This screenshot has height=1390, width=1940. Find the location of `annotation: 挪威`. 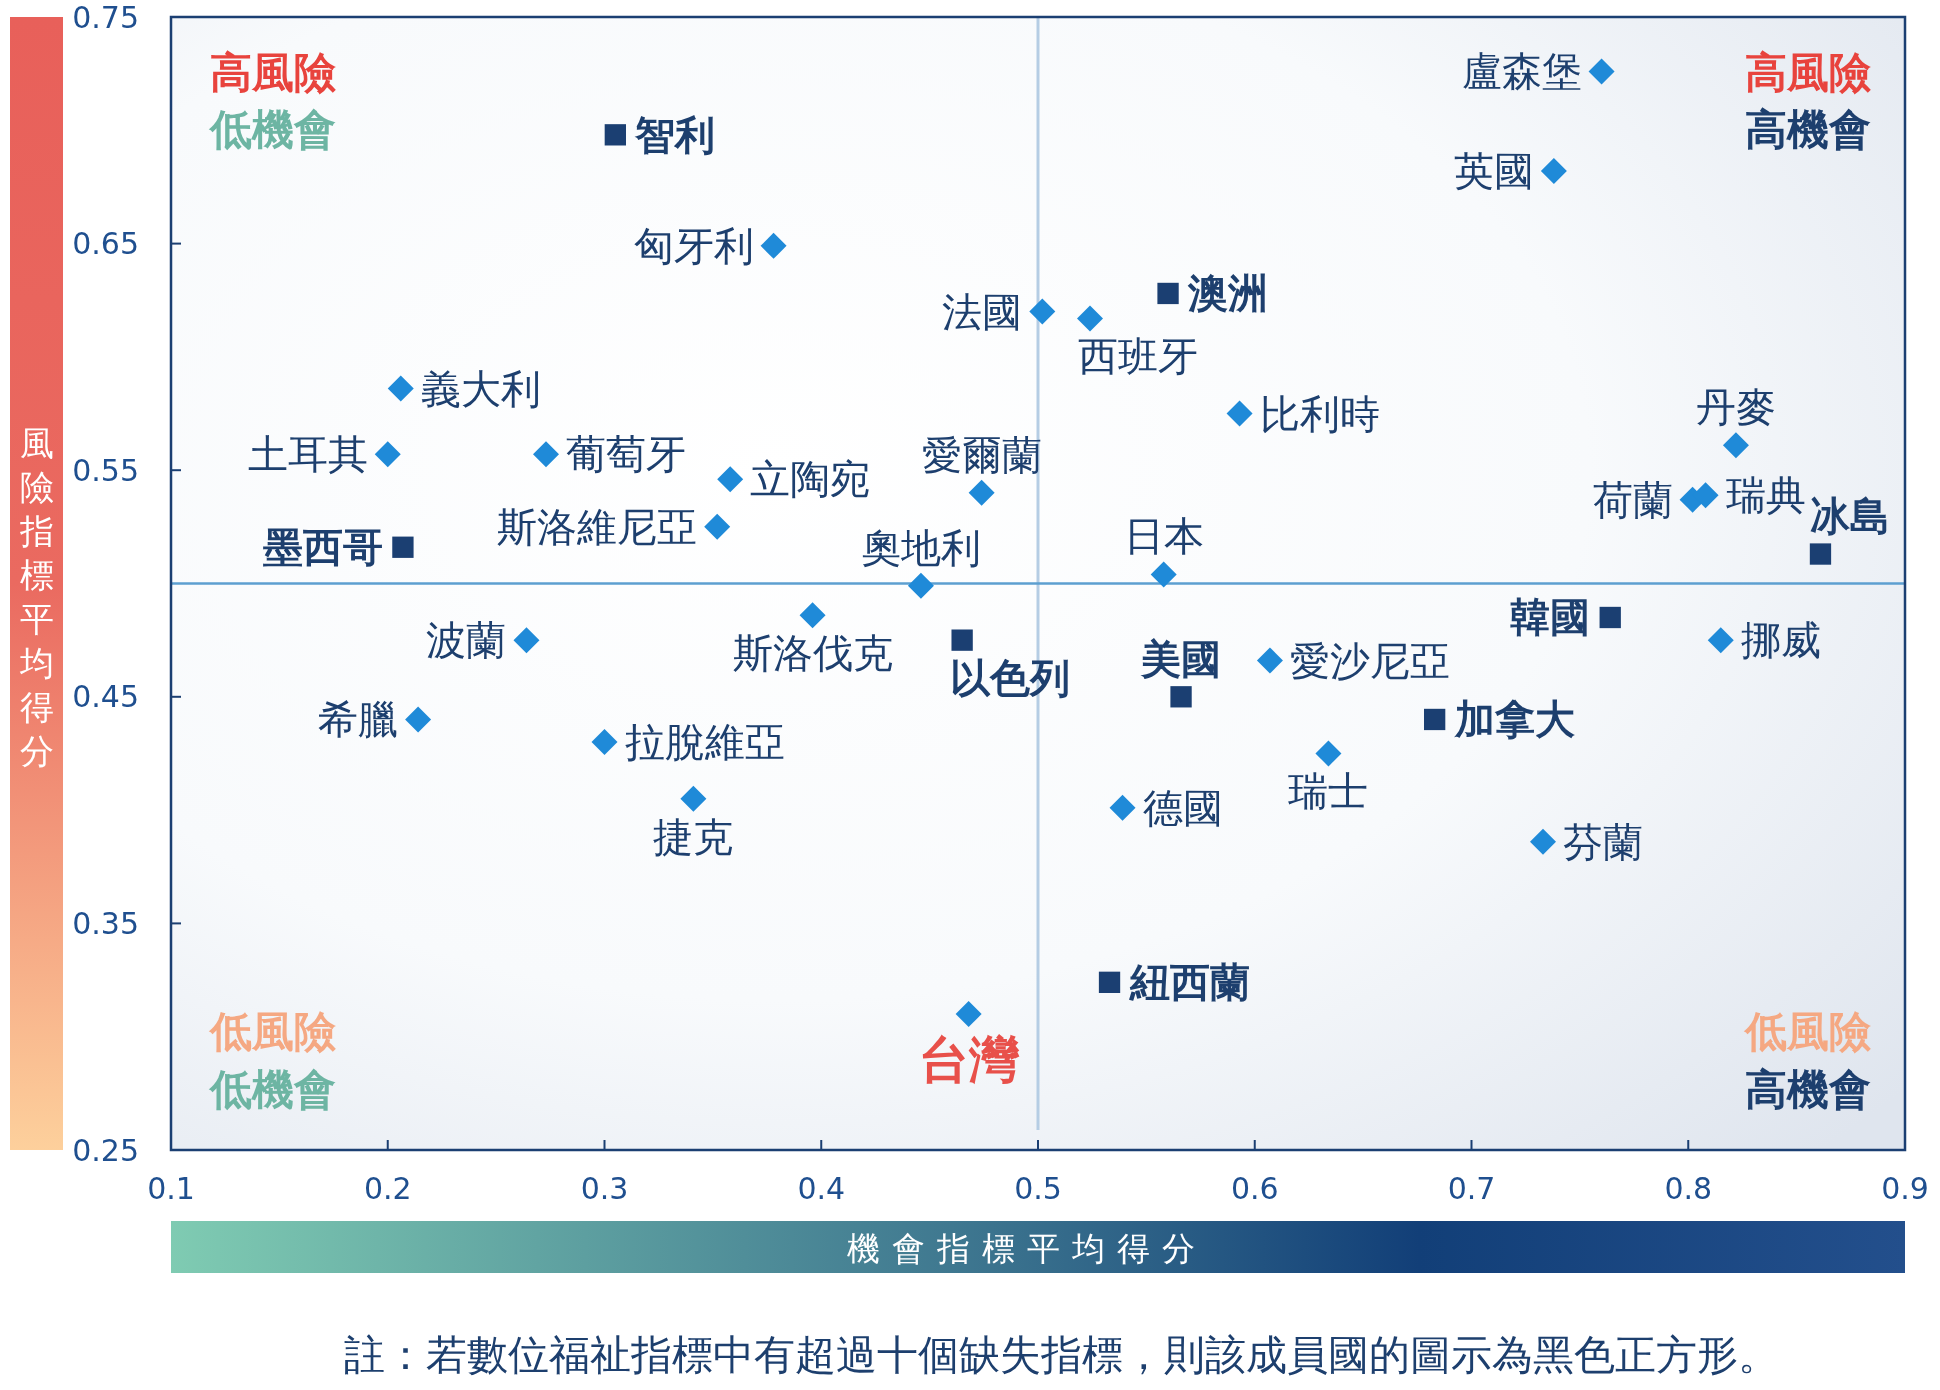

annotation: 挪威 is located at coordinates (1780, 640).